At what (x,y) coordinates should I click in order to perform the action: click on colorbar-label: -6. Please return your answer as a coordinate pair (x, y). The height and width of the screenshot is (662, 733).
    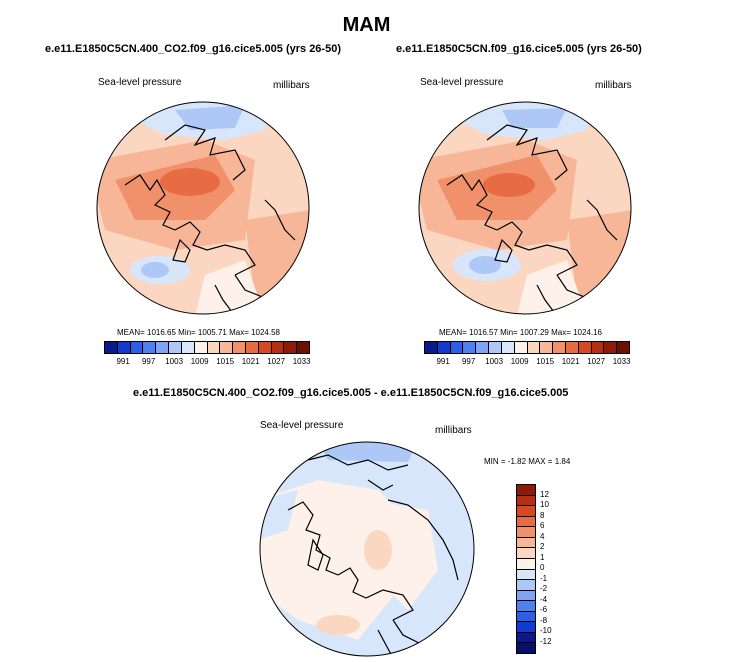
    Looking at the image, I should click on (544, 609).